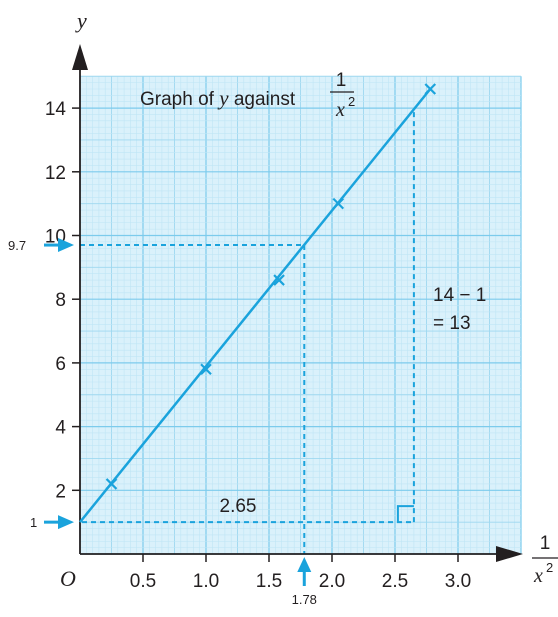 The width and height of the screenshot is (558, 617). I want to click on y-tick-label: 14, so click(56, 109).